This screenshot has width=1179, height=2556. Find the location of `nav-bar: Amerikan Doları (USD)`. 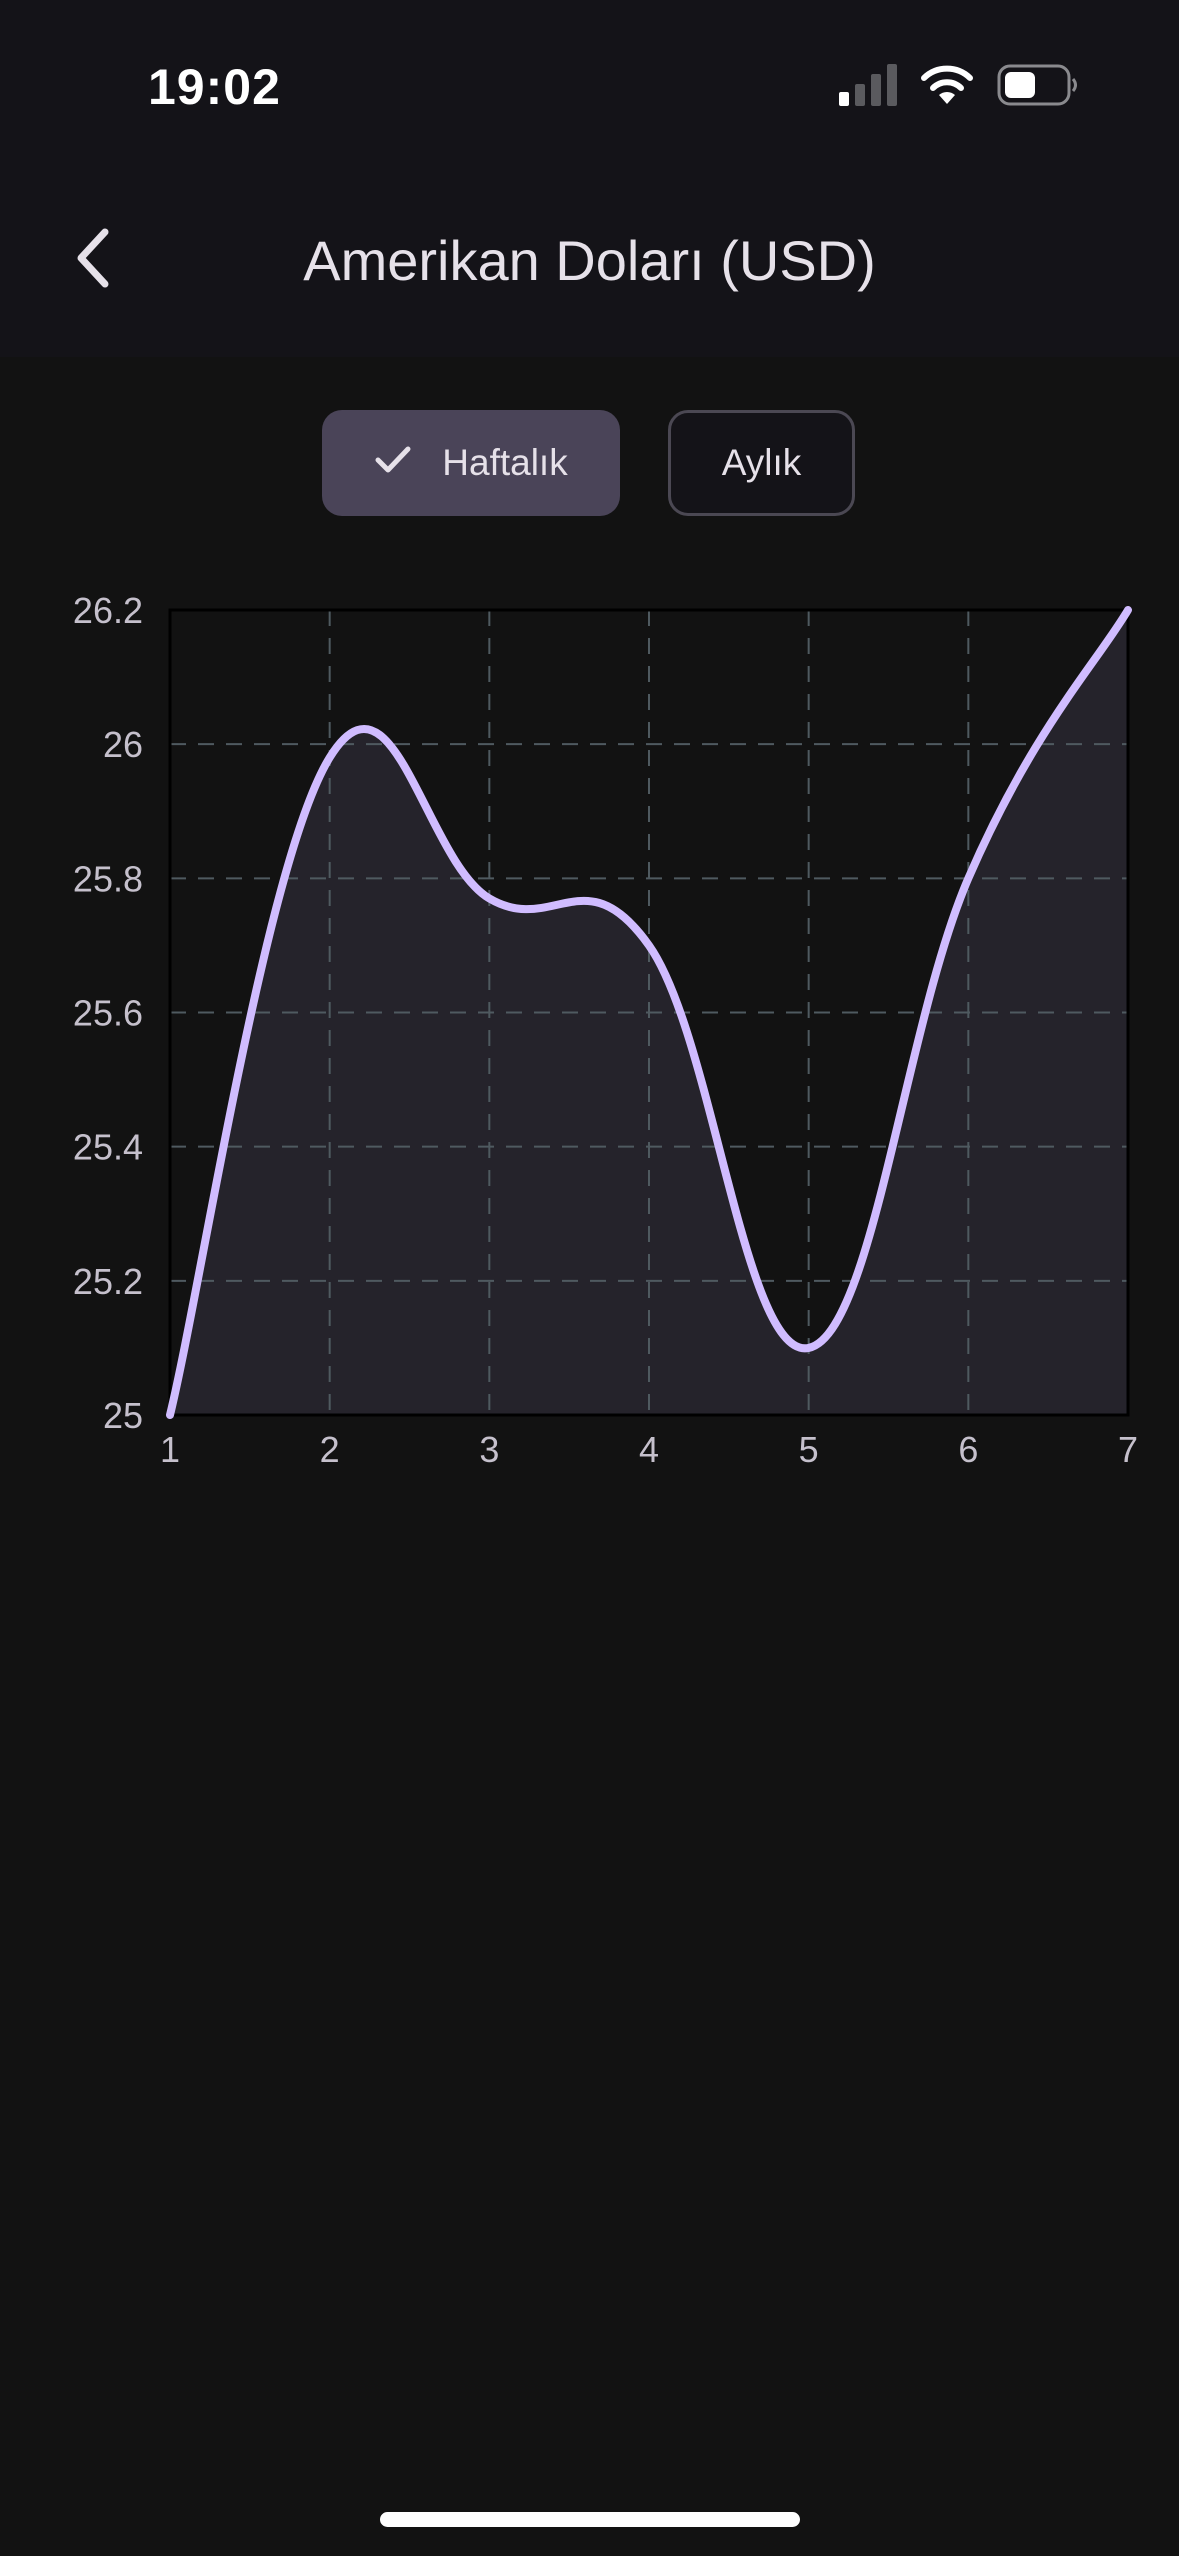

nav-bar: Amerikan Doları (USD) is located at coordinates (589, 260).